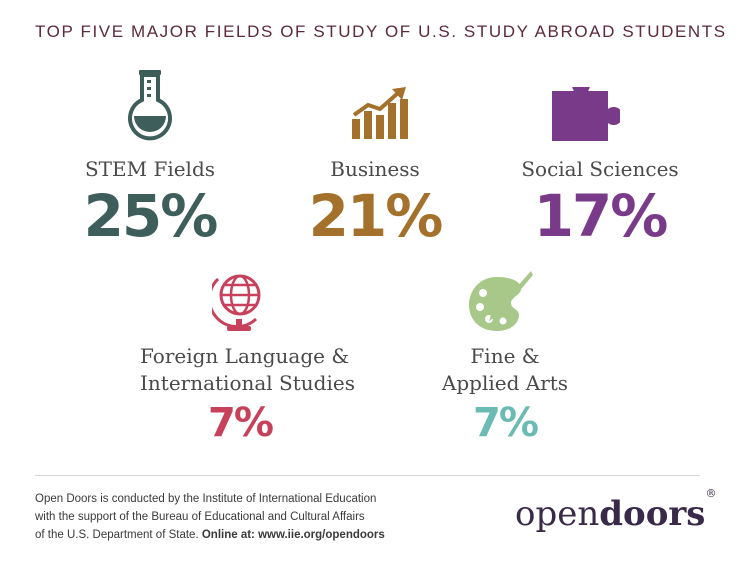 This screenshot has width=735, height=562. I want to click on field-label-line2: International Studies, so click(247, 383).